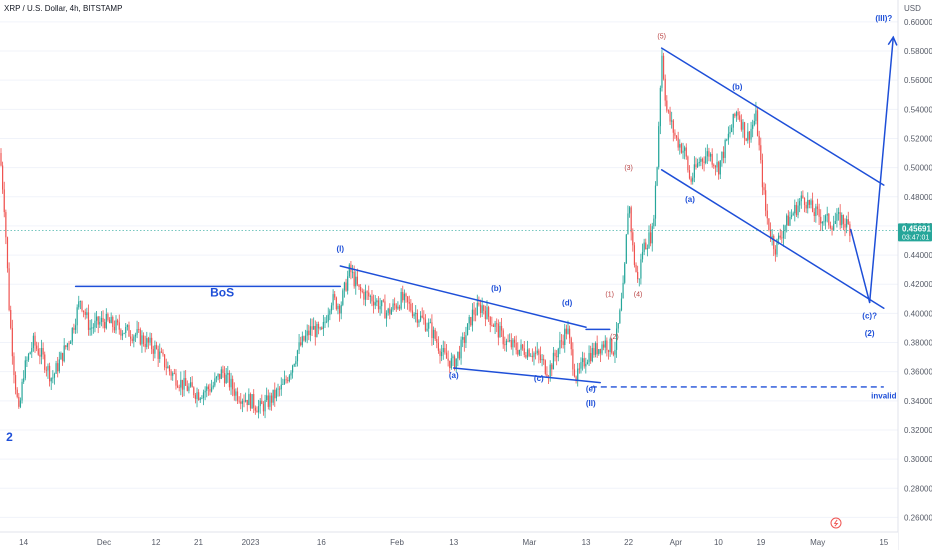 This screenshot has height=550, width=932. I want to click on channel-lower-line, so click(772, 239).